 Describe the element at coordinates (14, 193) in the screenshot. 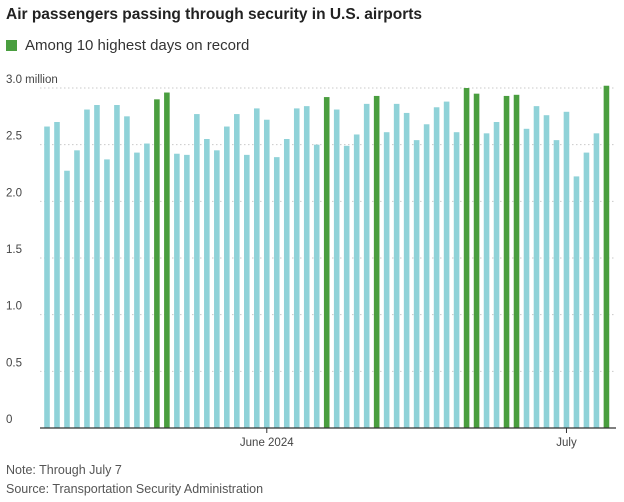

I see `y-tick-label-4: 2.0` at that location.